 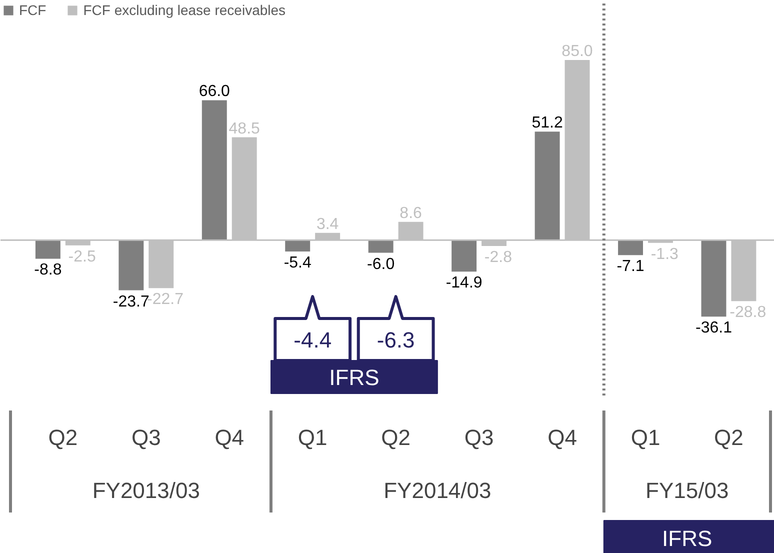 What do you see at coordinates (184, 10) in the screenshot?
I see `legend-label: FCF excluding lease receivables` at bounding box center [184, 10].